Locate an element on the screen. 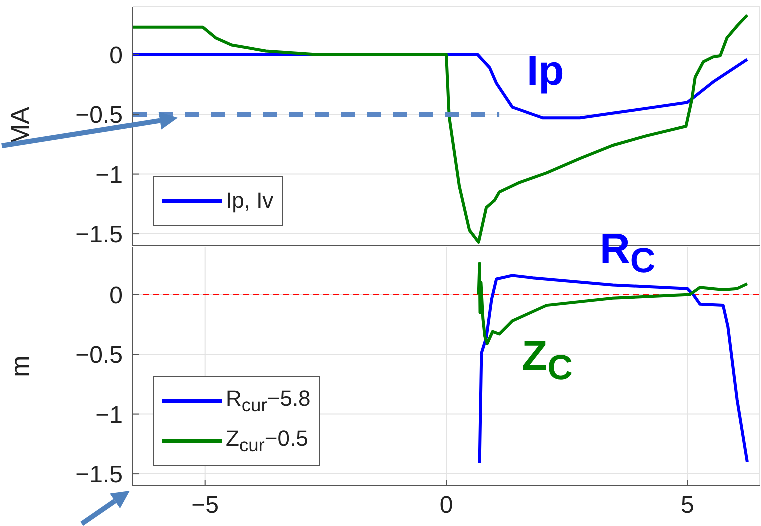 Image resolution: width=761 pixels, height=526 pixels. line-series is located at coordinates (613, 369).